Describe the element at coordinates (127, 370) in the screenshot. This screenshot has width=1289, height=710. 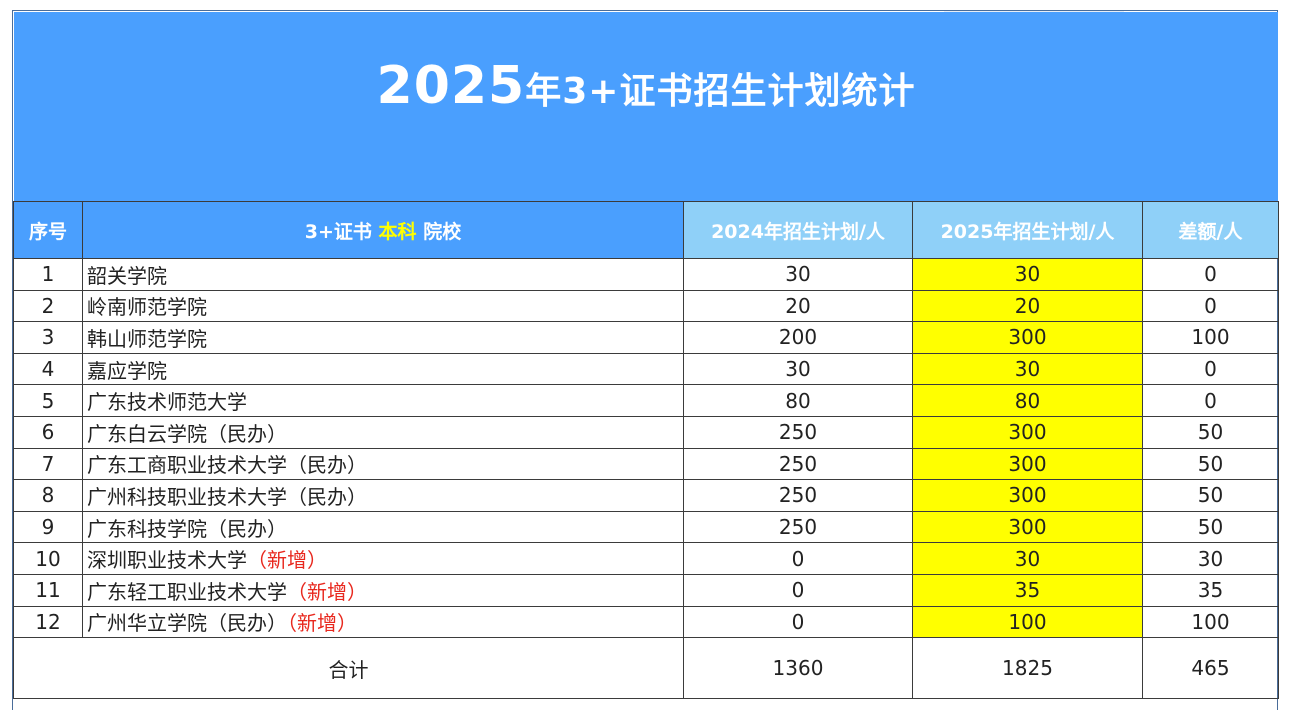
I see `row-school-name: 嘉应学院` at that location.